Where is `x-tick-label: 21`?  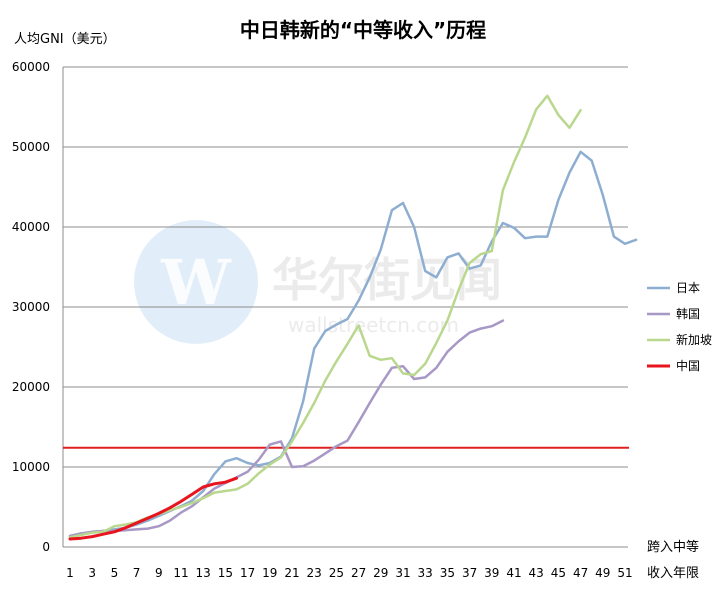
x-tick-label: 21 is located at coordinates (291, 573).